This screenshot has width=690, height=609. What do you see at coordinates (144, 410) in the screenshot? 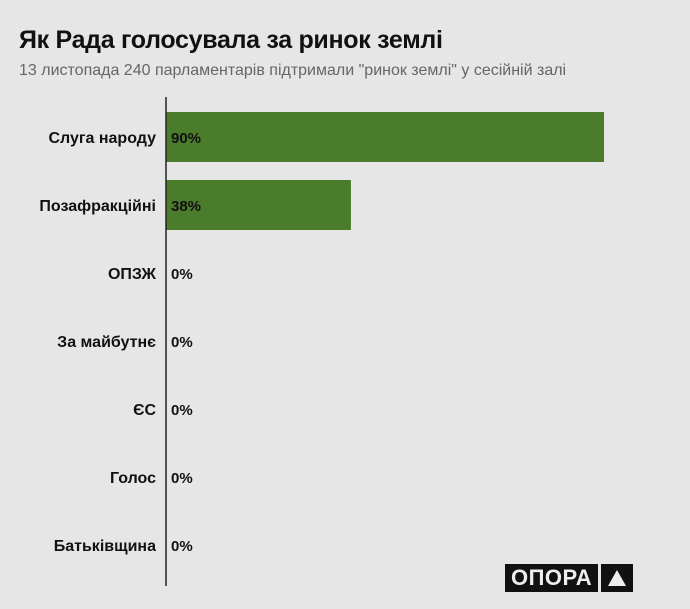
I see `category-label: ЄС` at bounding box center [144, 410].